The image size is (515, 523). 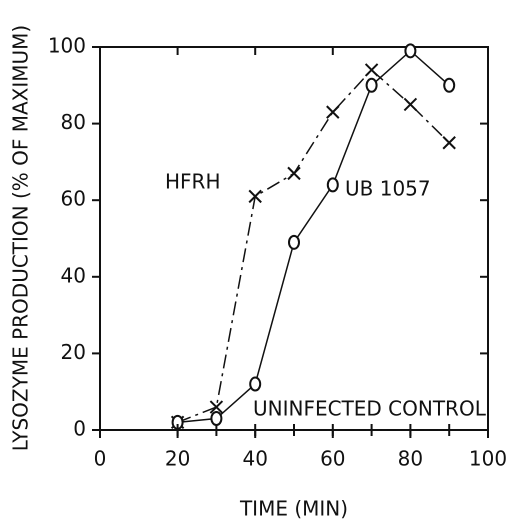 I want to click on y-tick-label: 20, so click(x=73, y=352).